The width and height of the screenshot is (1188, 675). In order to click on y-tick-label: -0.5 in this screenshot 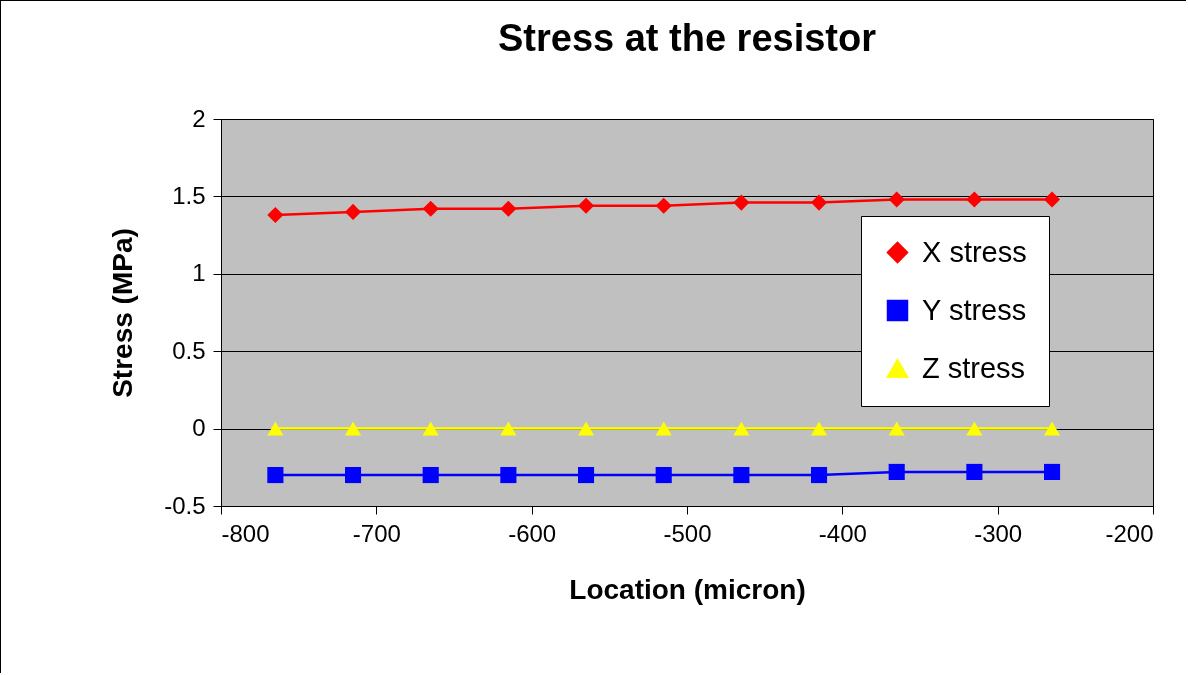, I will do `click(185, 505)`.